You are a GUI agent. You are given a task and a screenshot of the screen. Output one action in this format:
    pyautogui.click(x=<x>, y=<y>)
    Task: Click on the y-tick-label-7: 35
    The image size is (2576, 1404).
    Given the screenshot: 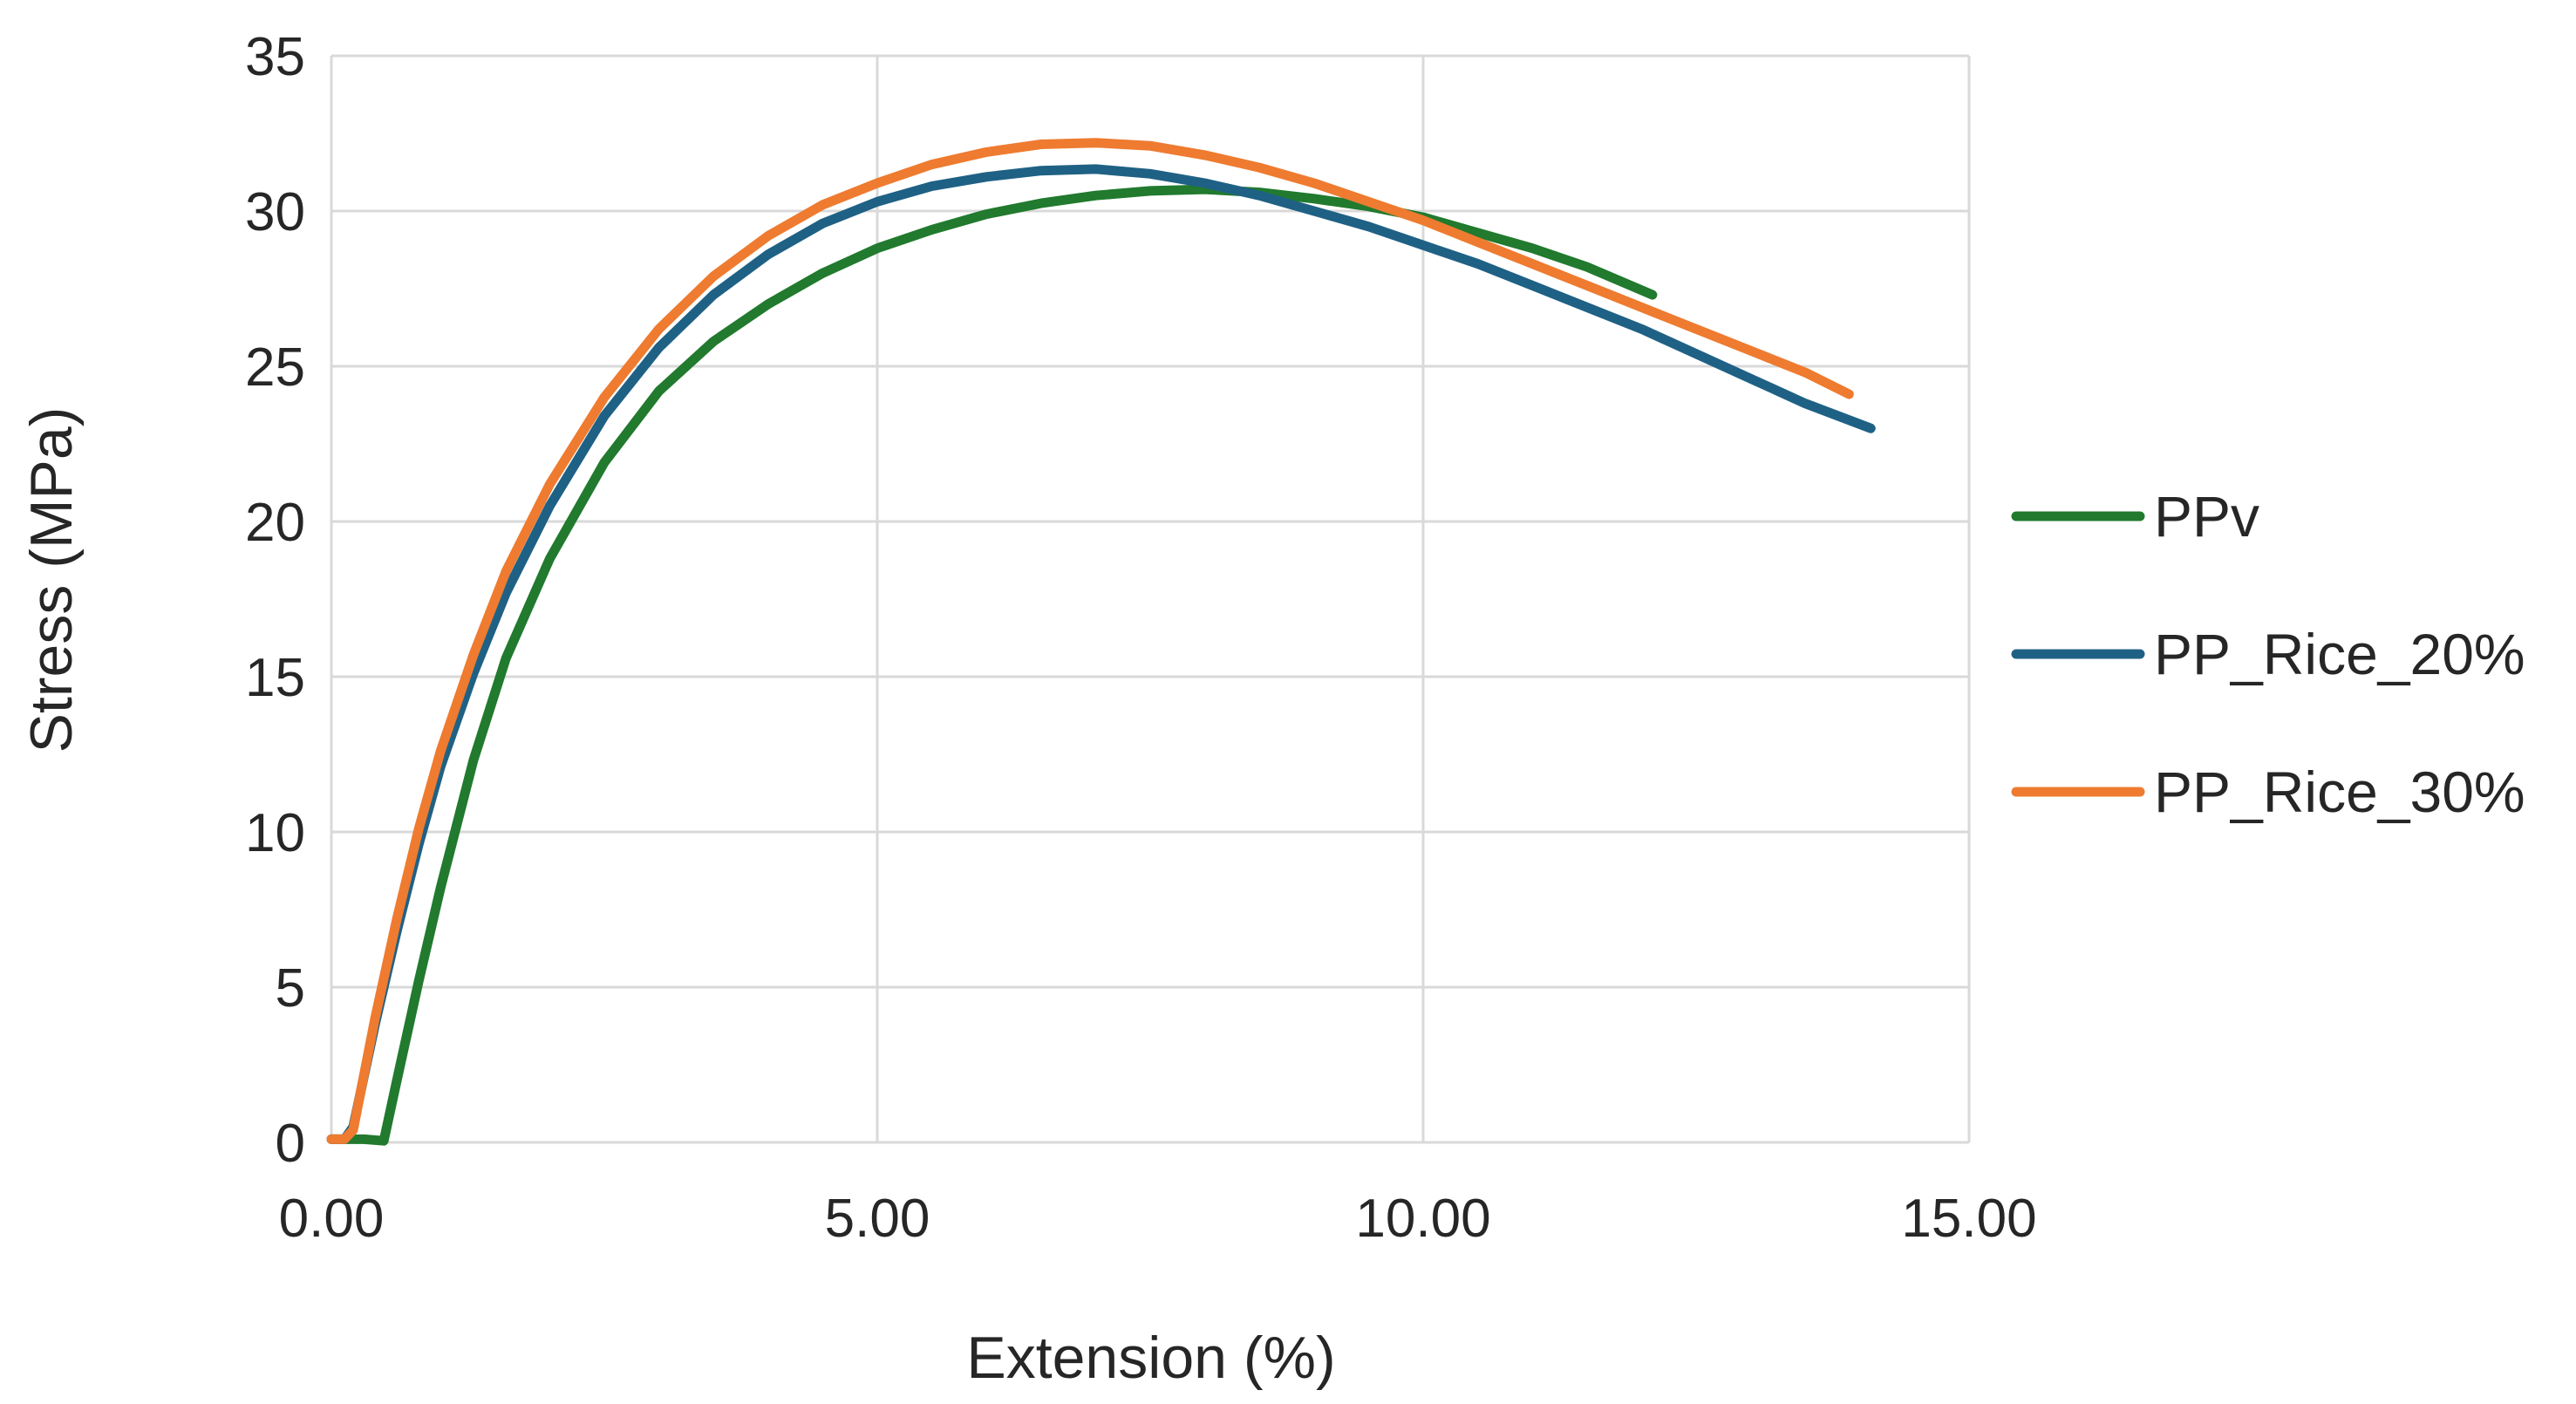 What is the action you would take?
    pyautogui.click(x=275, y=57)
    